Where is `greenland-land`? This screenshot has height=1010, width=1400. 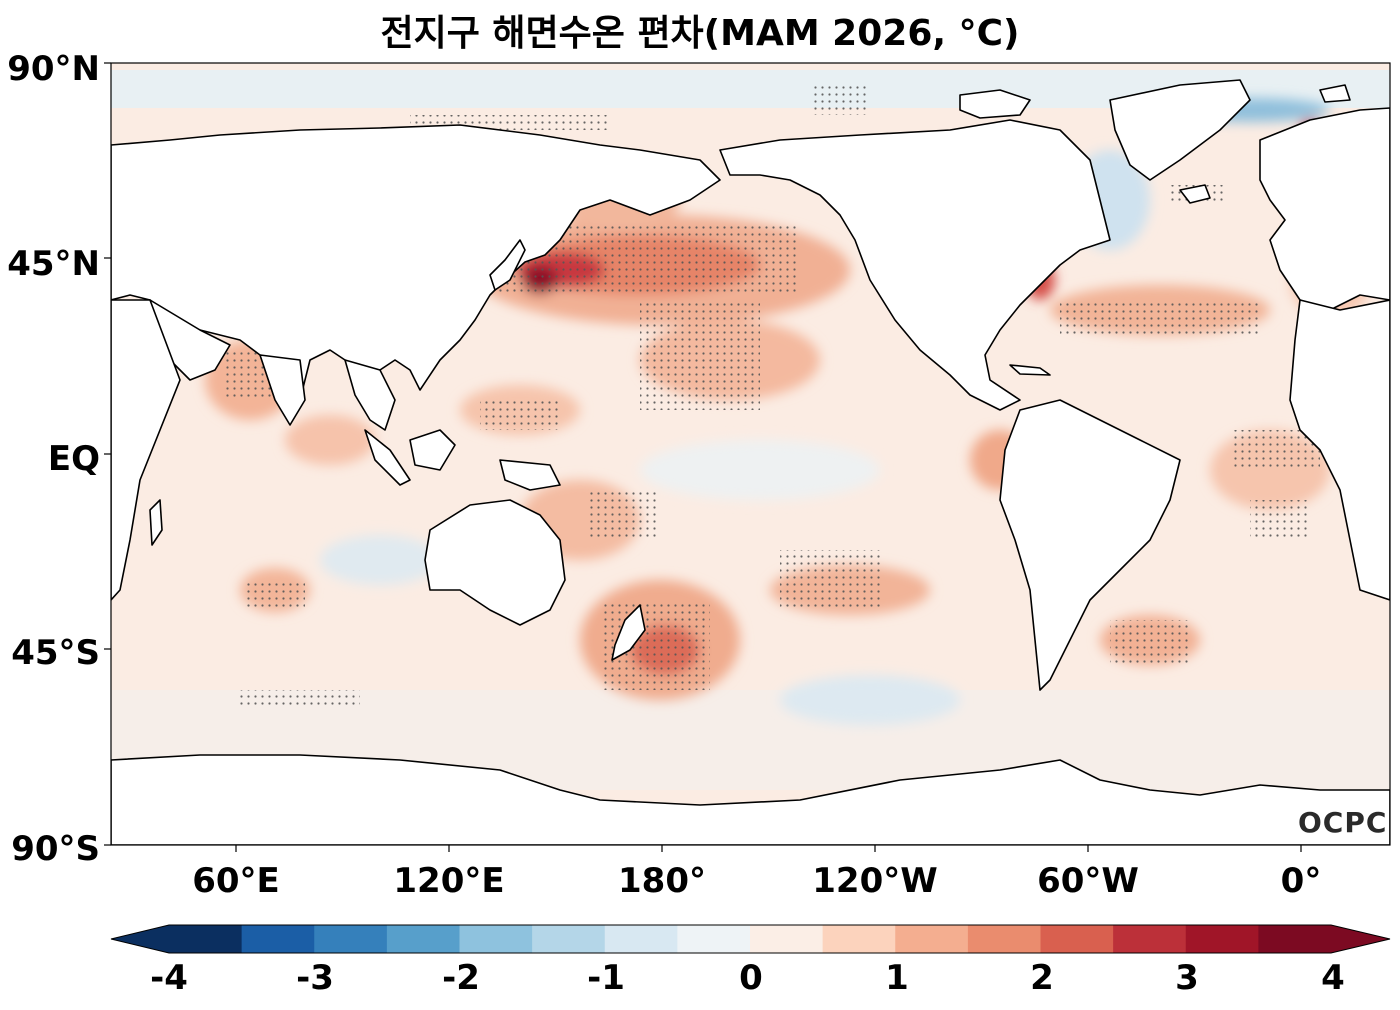 greenland-land is located at coordinates (1180, 130).